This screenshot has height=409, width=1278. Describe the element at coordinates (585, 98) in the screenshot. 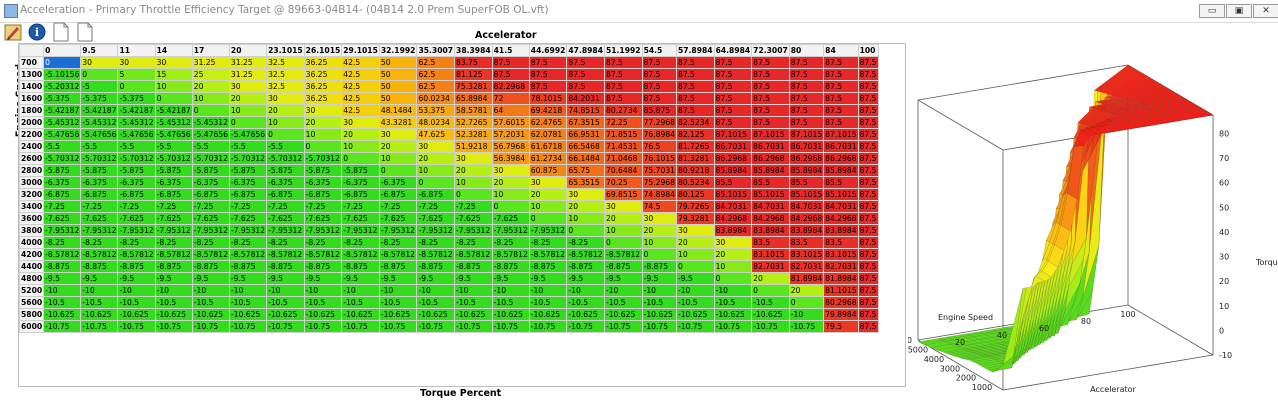

I see `table-cell: 84.2031` at that location.